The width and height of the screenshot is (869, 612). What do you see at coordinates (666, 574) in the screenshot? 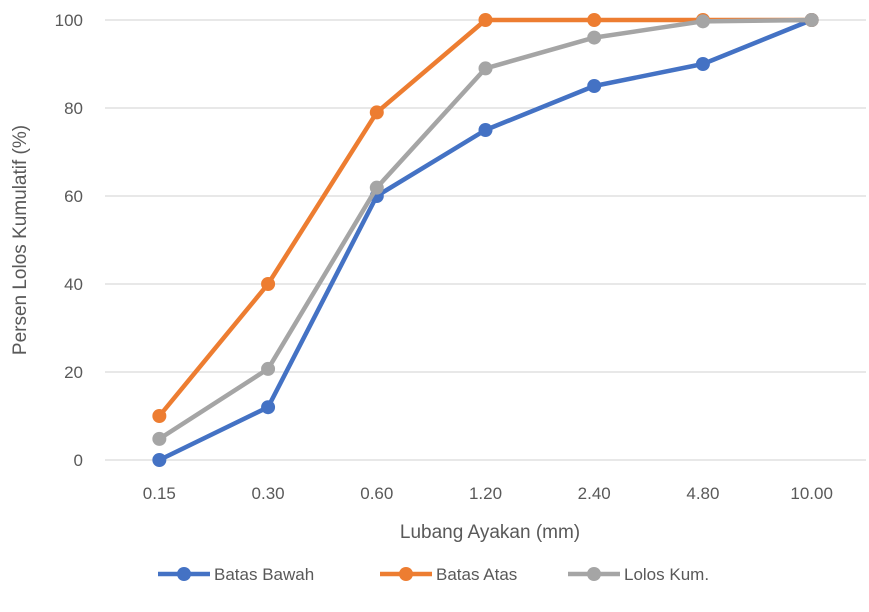
I see `legend-label: Lolos Kum.` at bounding box center [666, 574].